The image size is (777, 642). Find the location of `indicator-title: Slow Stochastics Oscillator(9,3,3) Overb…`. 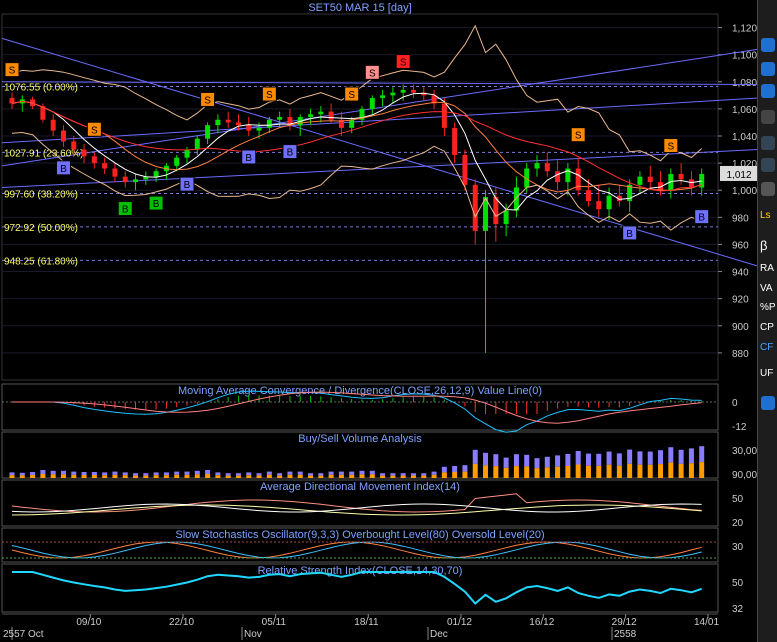

indicator-title: Slow Stochastics Oscillator(9,3,3) Overb… is located at coordinates (359, 535).